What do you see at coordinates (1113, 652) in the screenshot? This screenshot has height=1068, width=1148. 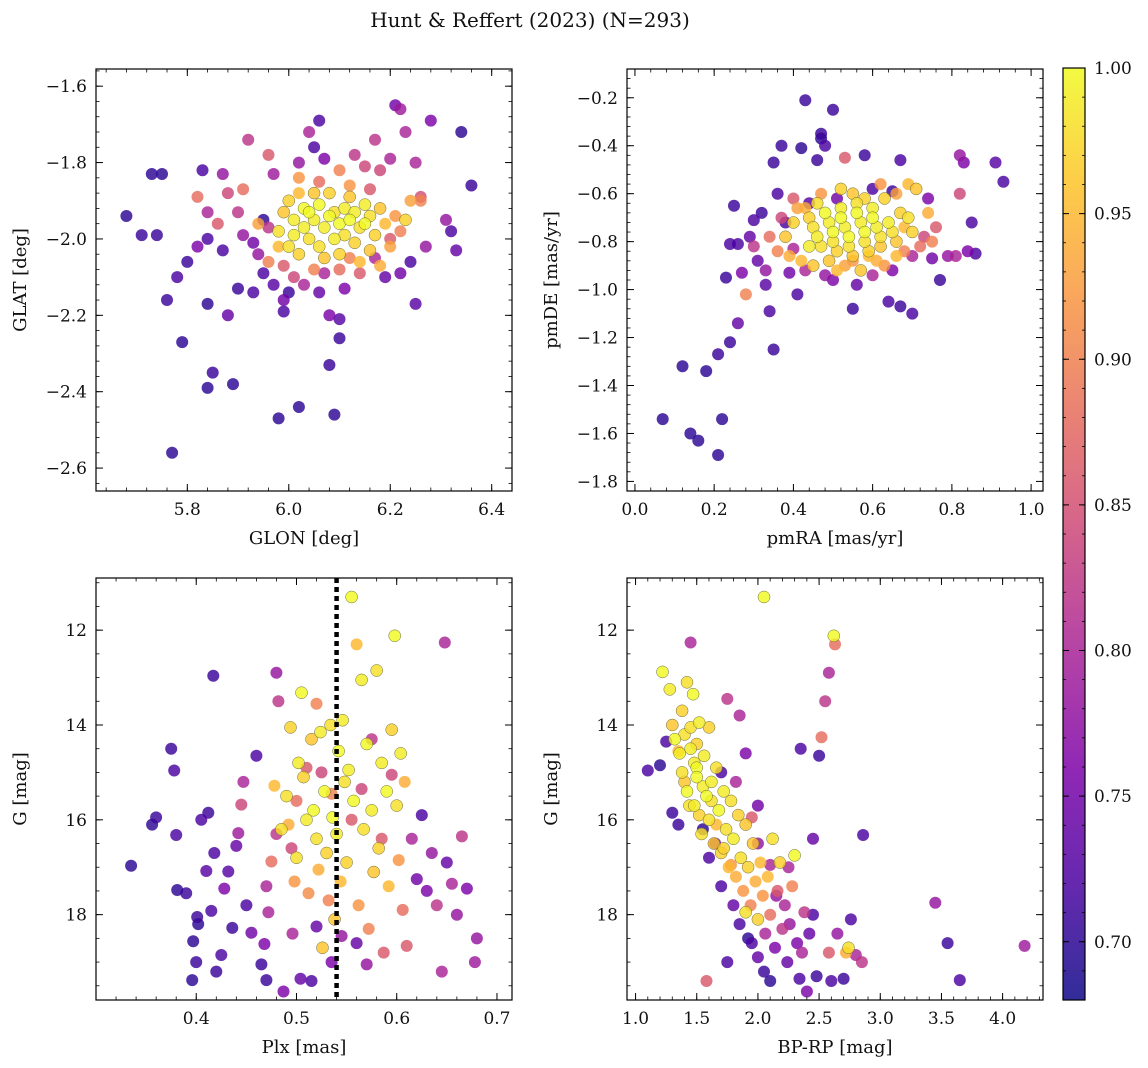 I see `colorbar-tick-label: 0.80` at bounding box center [1113, 652].